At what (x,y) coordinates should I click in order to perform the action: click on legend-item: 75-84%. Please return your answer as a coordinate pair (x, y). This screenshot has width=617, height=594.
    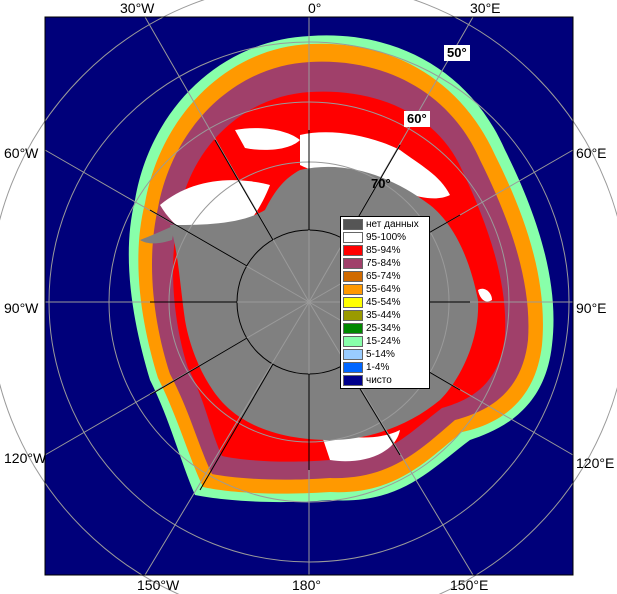
    Looking at the image, I should click on (385, 263).